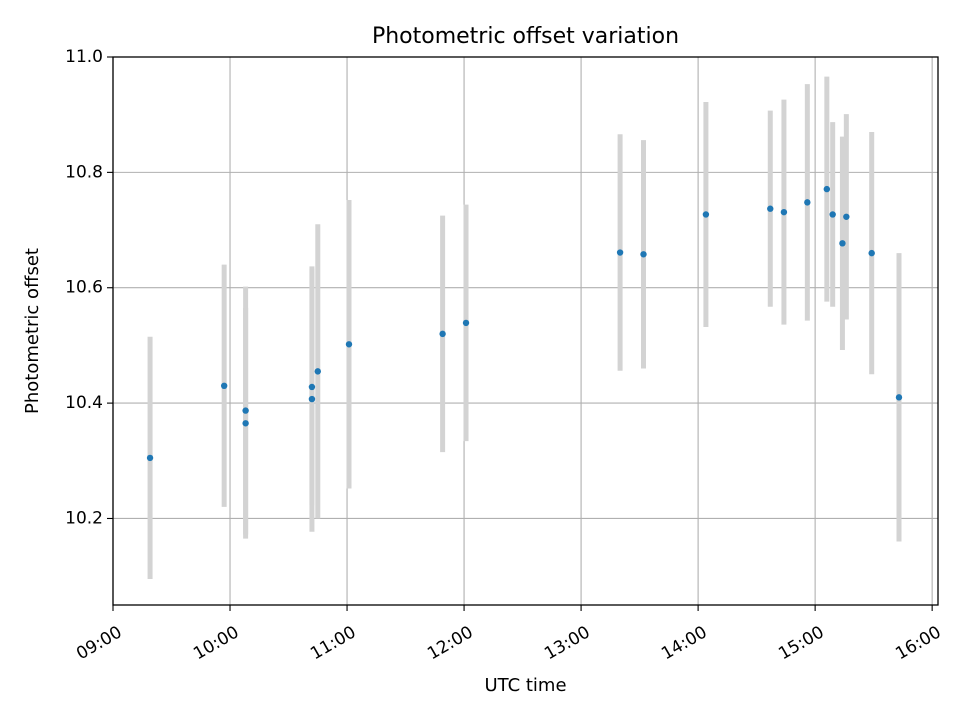  Describe the element at coordinates (84, 518) in the screenshot. I see `y-tick-label: 10.2` at that location.